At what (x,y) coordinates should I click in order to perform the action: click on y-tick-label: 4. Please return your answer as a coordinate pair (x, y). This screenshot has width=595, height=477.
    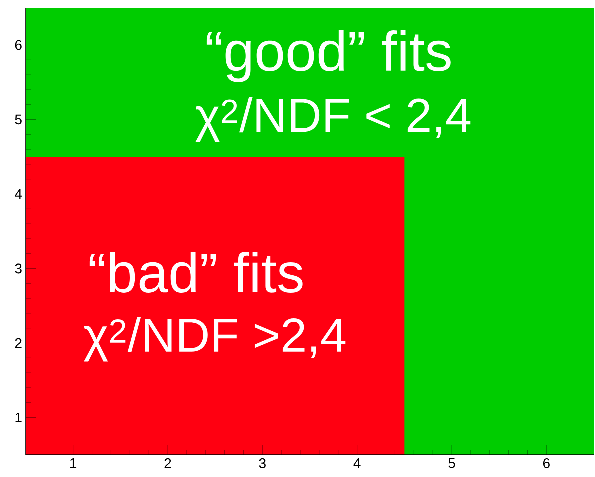
    Looking at the image, I should click on (18, 194).